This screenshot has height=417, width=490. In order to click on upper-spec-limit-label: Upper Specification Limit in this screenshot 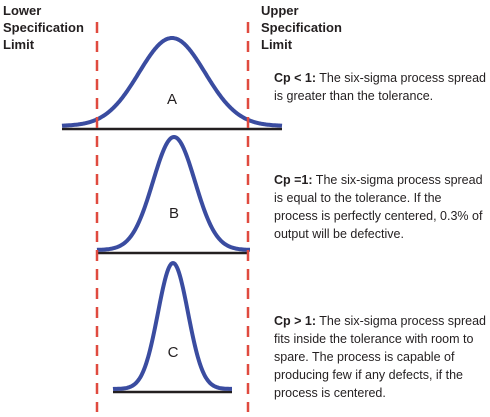, I will do `click(301, 27)`.